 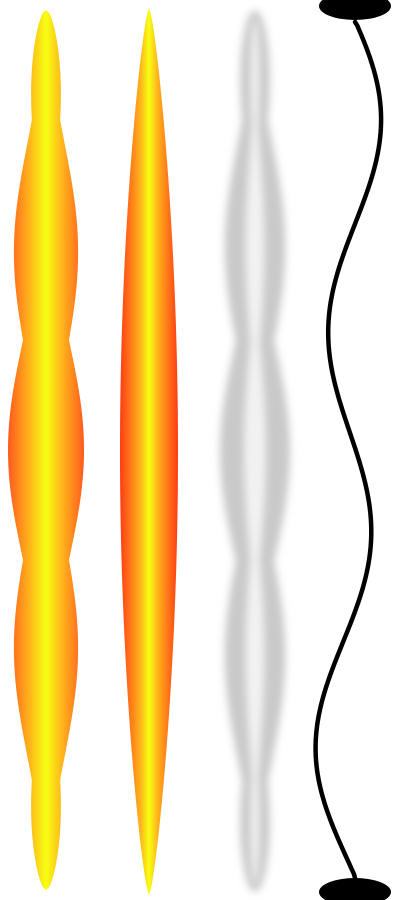 I want to click on bottom-anchor, so click(x=355, y=889).